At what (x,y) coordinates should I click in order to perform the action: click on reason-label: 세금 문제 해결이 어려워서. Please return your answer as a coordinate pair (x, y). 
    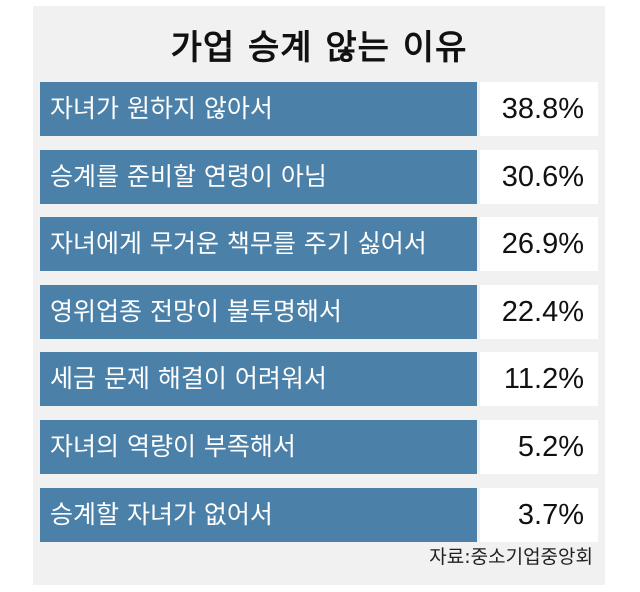
    Looking at the image, I should click on (258, 379).